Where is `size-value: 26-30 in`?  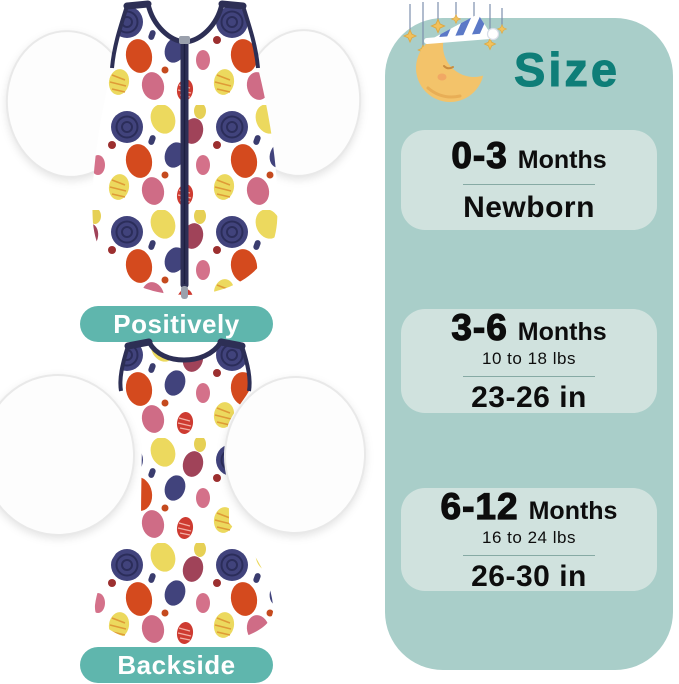
size-value: 26-30 in is located at coordinates (529, 576).